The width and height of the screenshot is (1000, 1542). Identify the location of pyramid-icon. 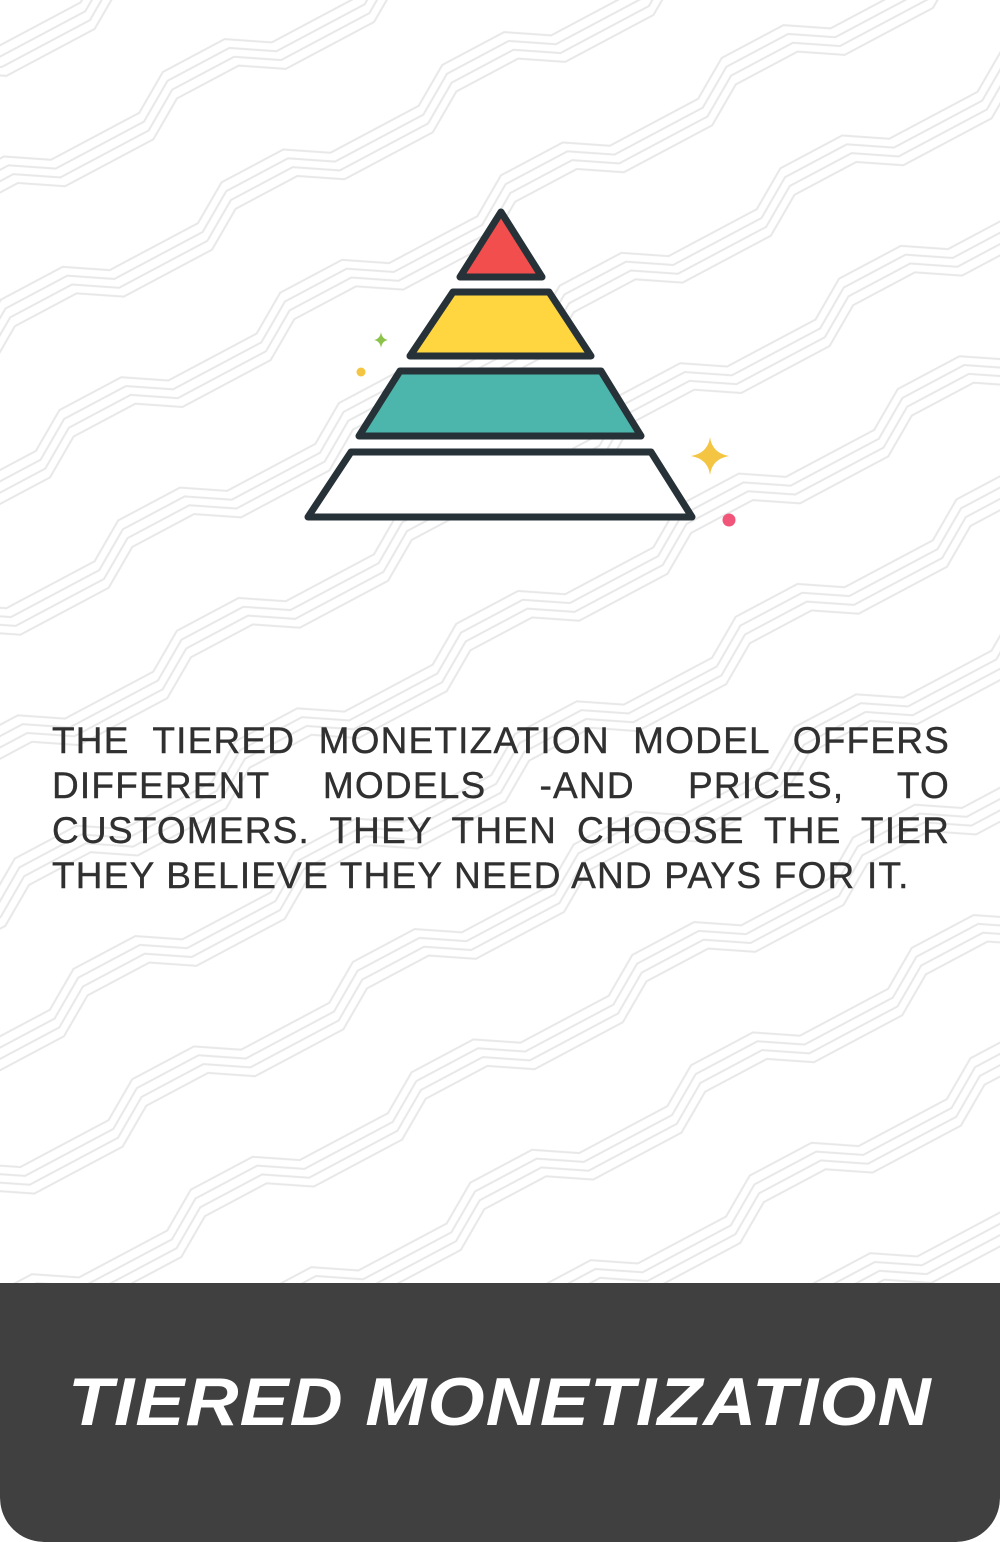
(520, 367).